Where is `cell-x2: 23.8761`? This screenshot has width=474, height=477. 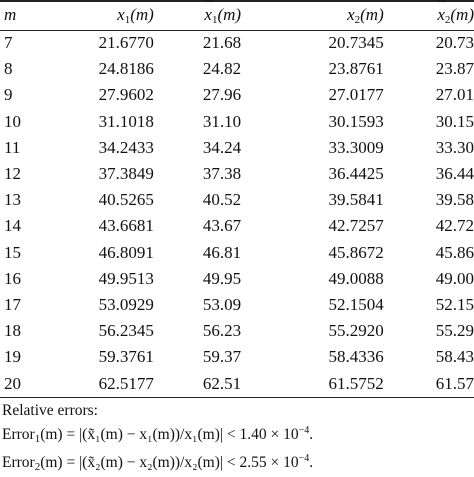
cell-x2: 23.8761 is located at coordinates (356, 69).